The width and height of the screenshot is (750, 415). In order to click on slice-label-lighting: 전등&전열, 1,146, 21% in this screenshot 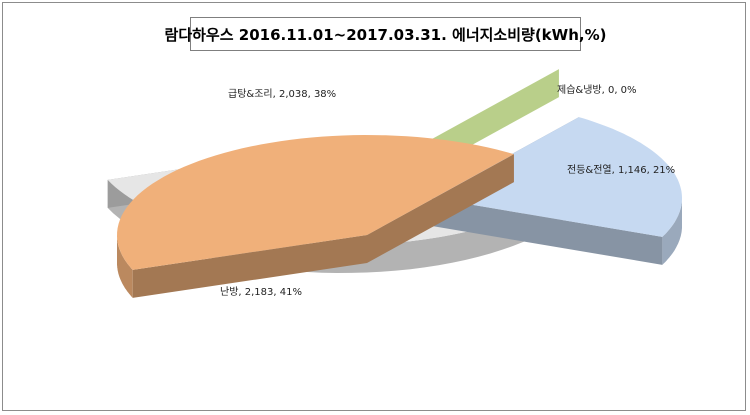, I will do `click(621, 170)`.